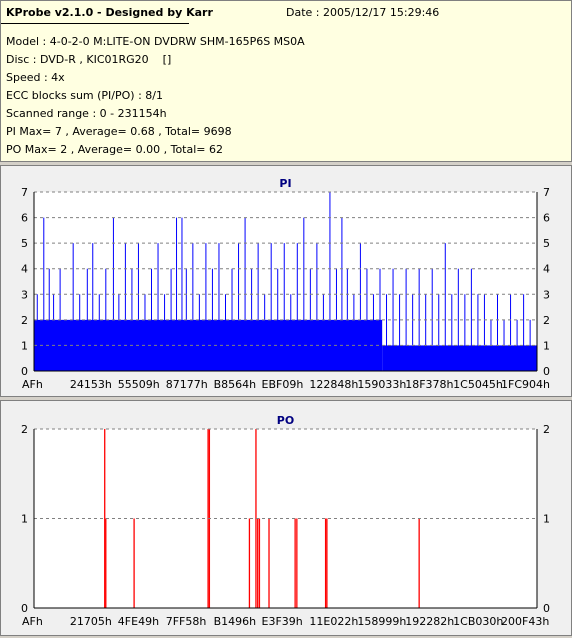 The image size is (572, 638). What do you see at coordinates (546, 371) in the screenshot?
I see `pi-ytick-label-right: 0` at bounding box center [546, 371].